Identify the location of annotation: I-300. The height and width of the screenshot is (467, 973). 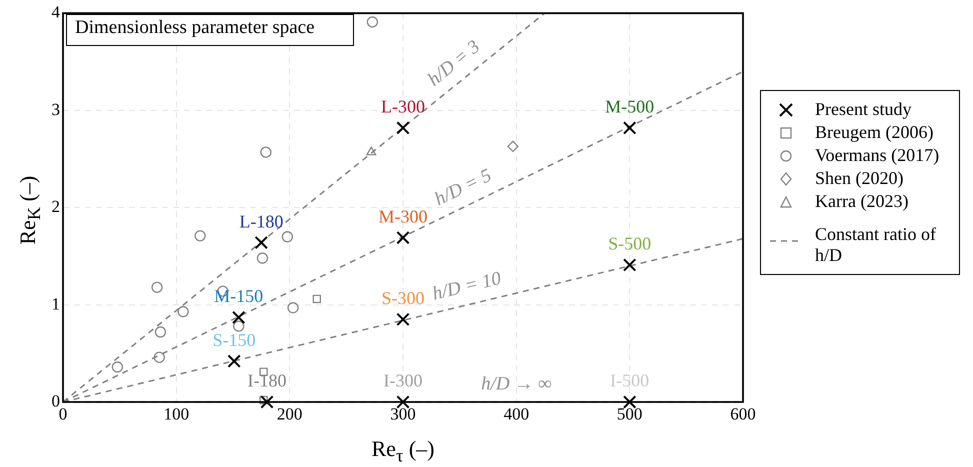
(403, 380).